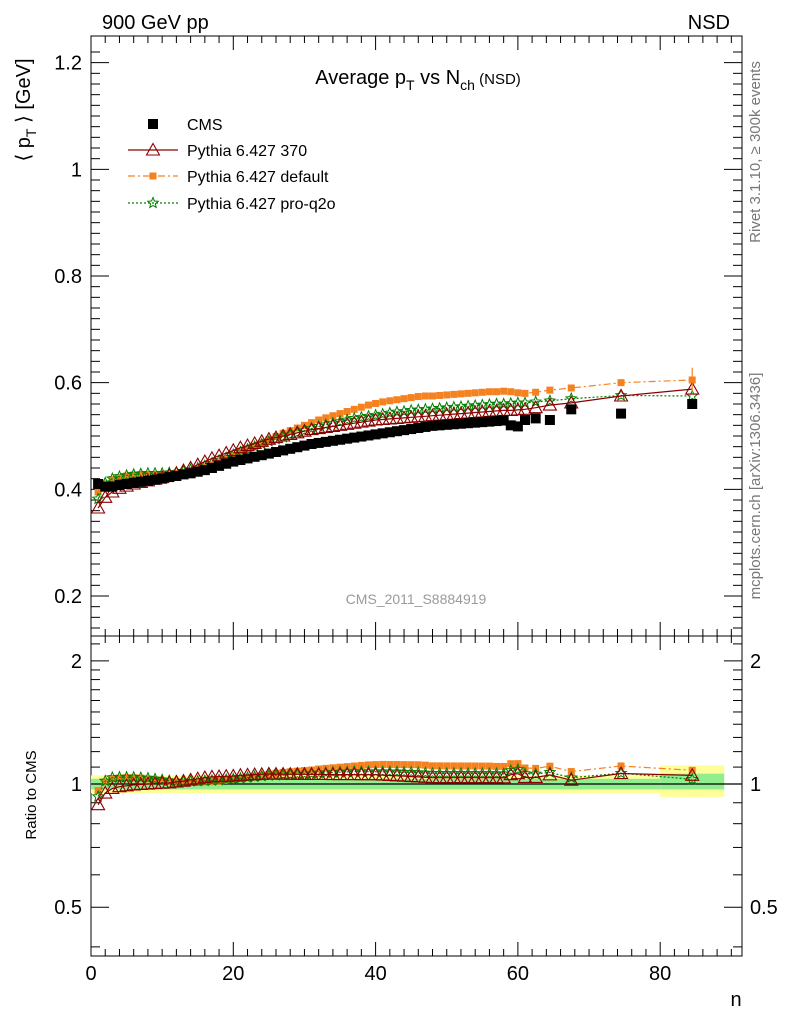 The image size is (786, 1024). I want to click on watermark-analysis-id: CMS_2011_S8884919, so click(416, 599).